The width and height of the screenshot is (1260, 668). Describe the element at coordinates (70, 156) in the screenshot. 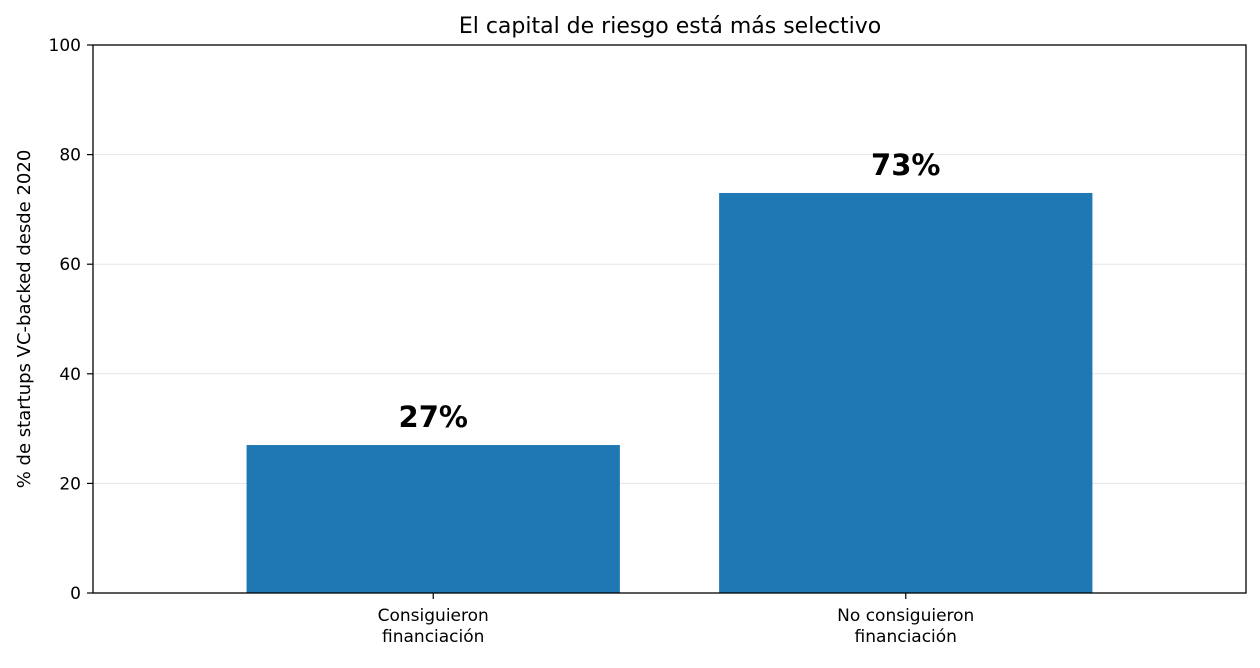

I see `y-tick-label: 80` at that location.